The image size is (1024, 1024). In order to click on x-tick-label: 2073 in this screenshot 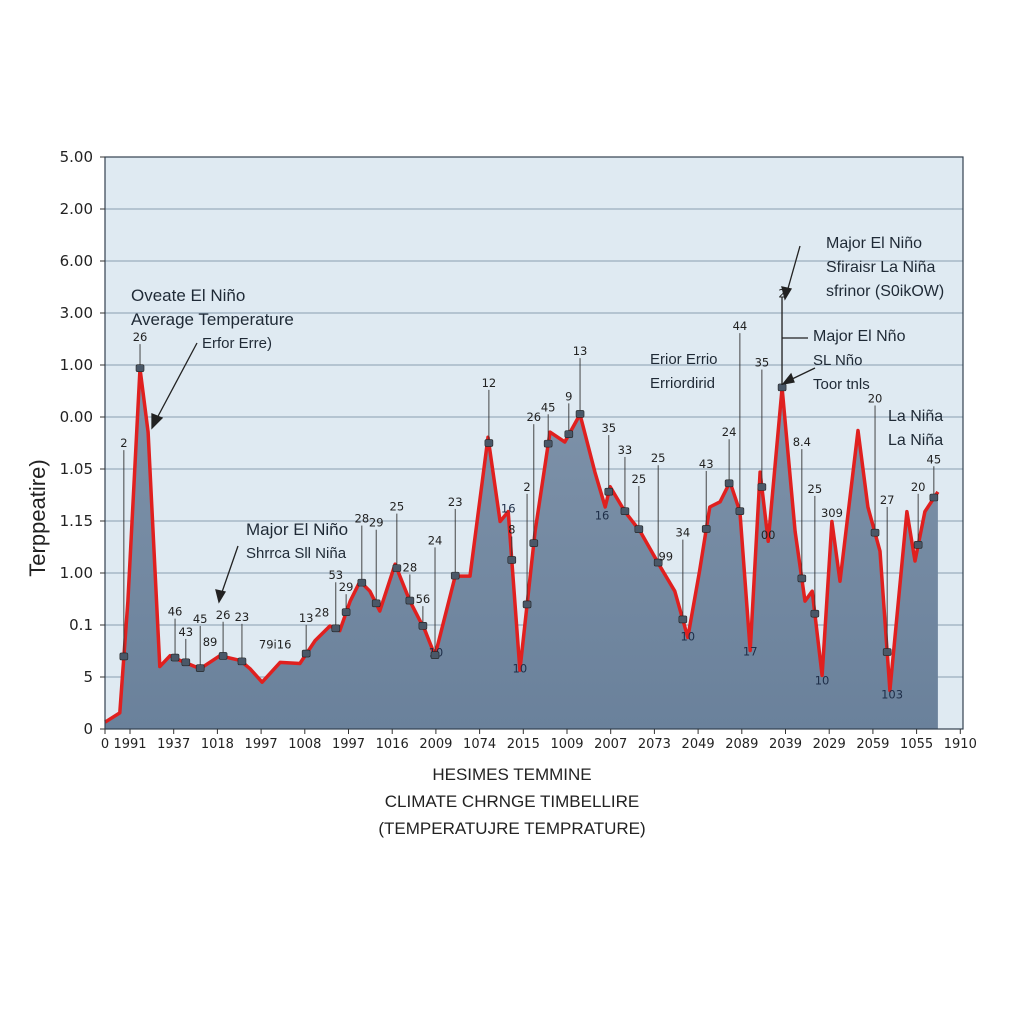, I will do `click(654, 744)`.